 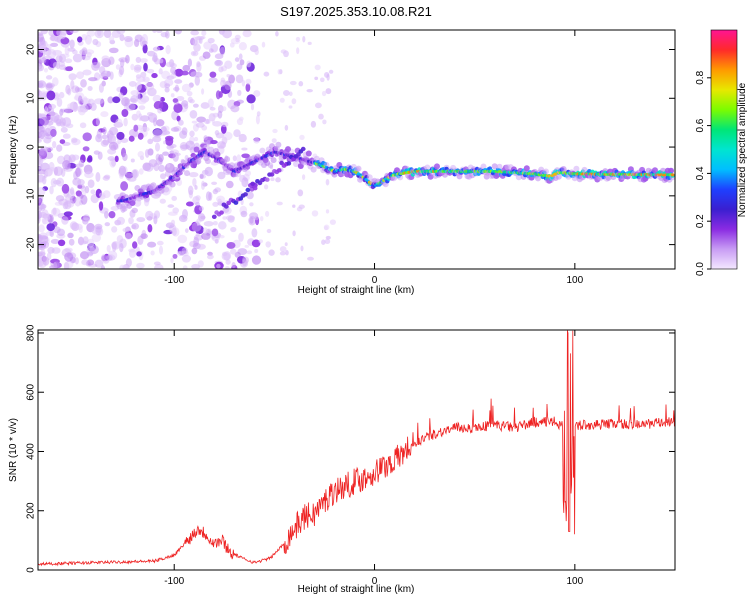 What do you see at coordinates (31, 98) in the screenshot?
I see `y-tick-label: 10` at bounding box center [31, 98].